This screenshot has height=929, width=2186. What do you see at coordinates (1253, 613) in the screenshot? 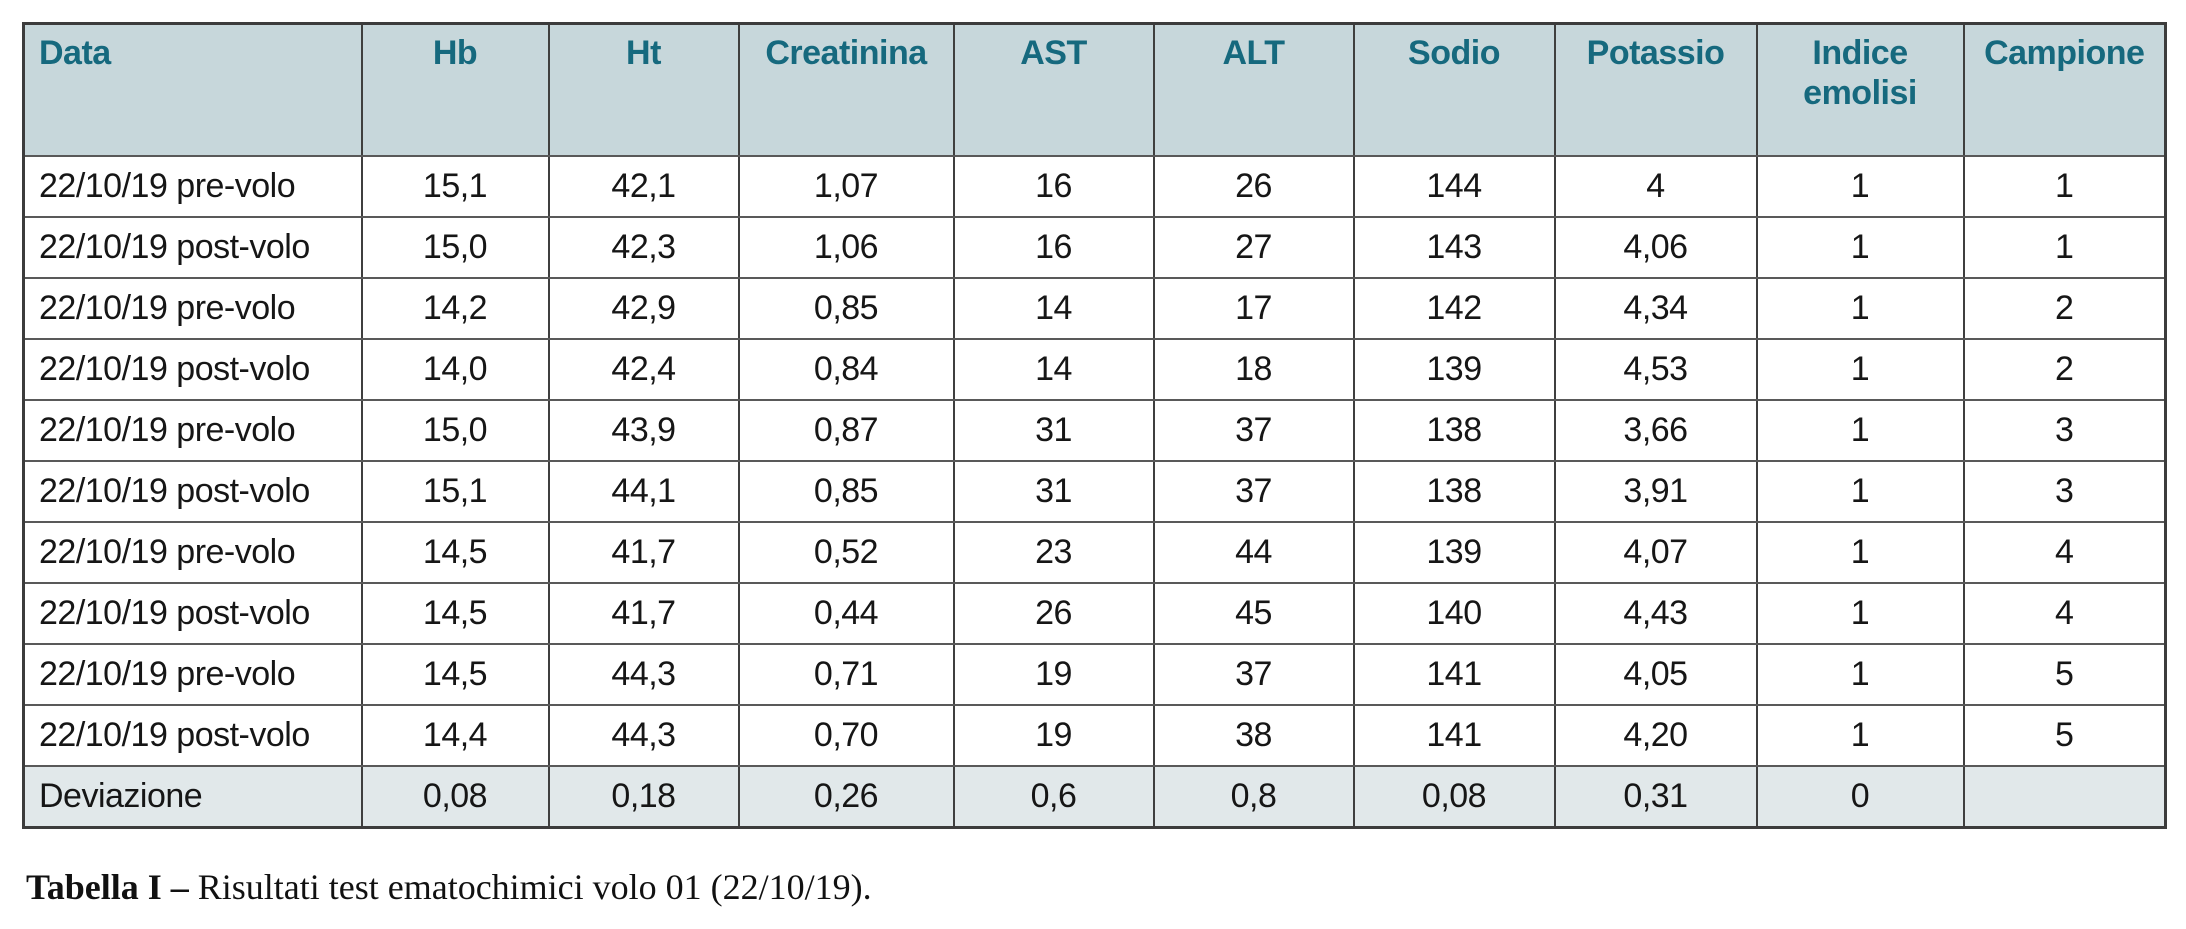
I see `table-cell: 45` at bounding box center [1253, 613].